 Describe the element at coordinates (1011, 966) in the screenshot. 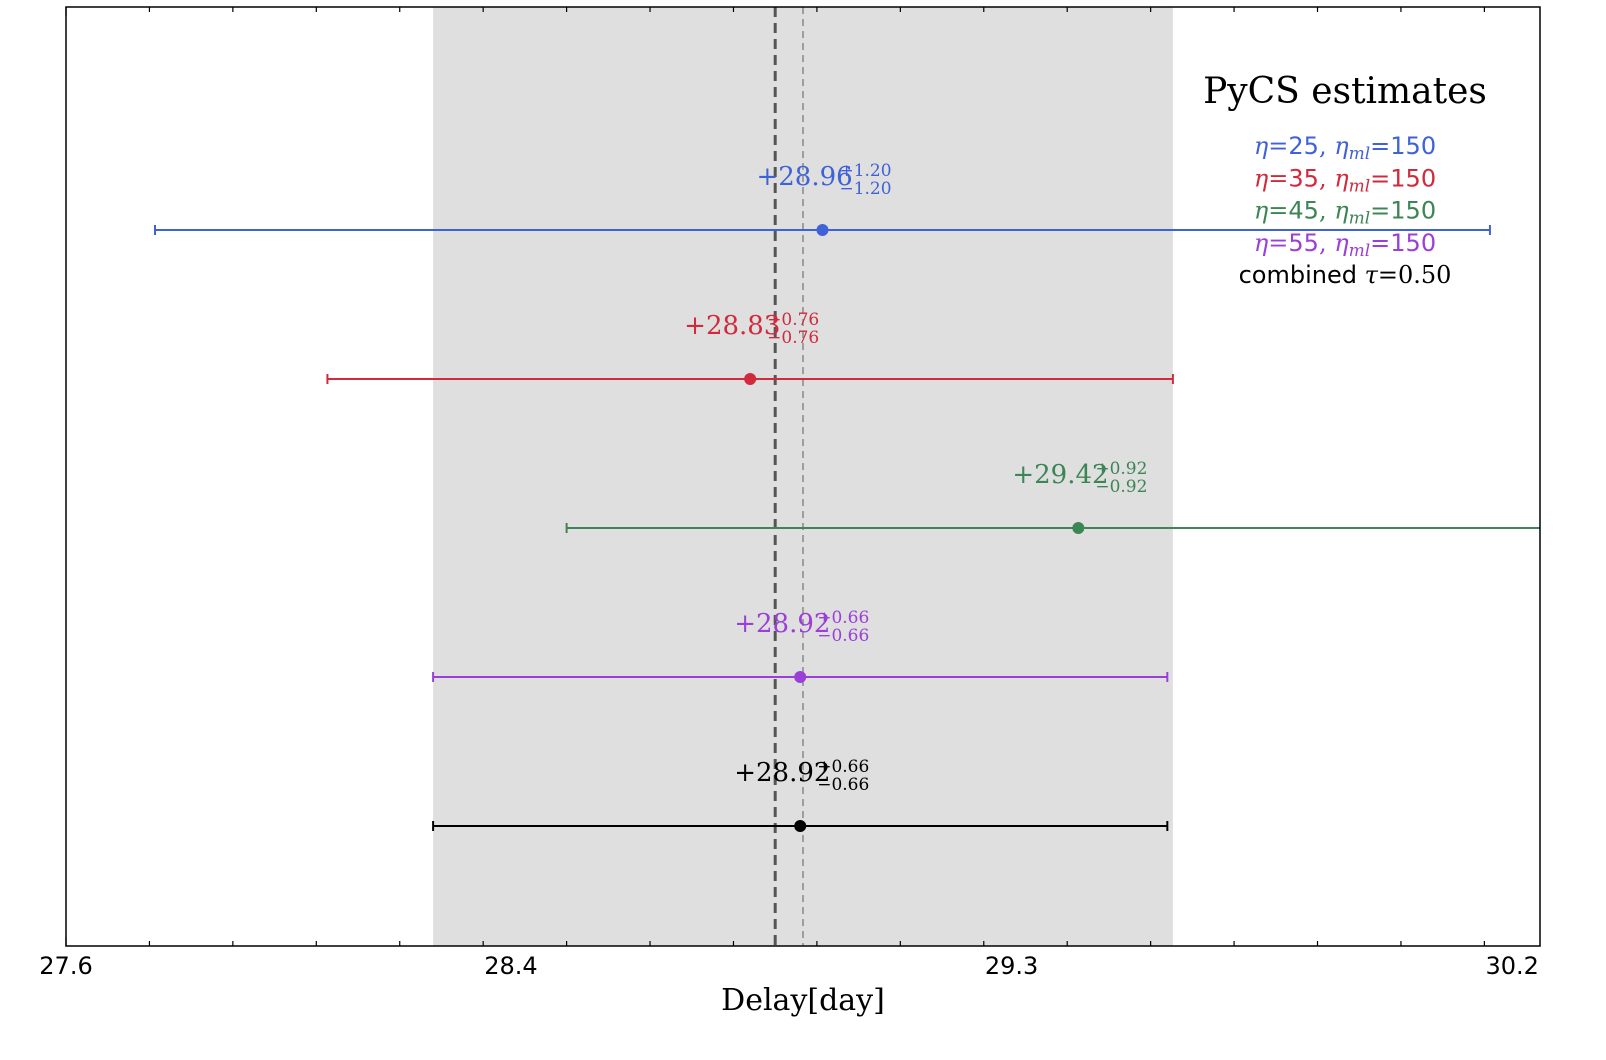

I see `x-tick-label: 29.3` at that location.